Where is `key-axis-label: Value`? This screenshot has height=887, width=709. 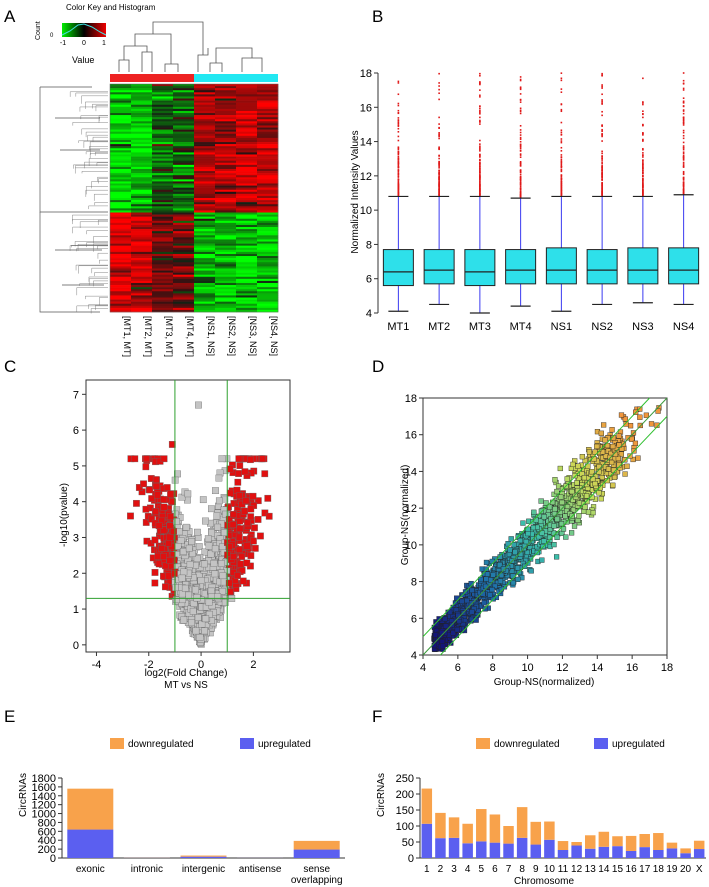 key-axis-label: Value is located at coordinates (83, 60).